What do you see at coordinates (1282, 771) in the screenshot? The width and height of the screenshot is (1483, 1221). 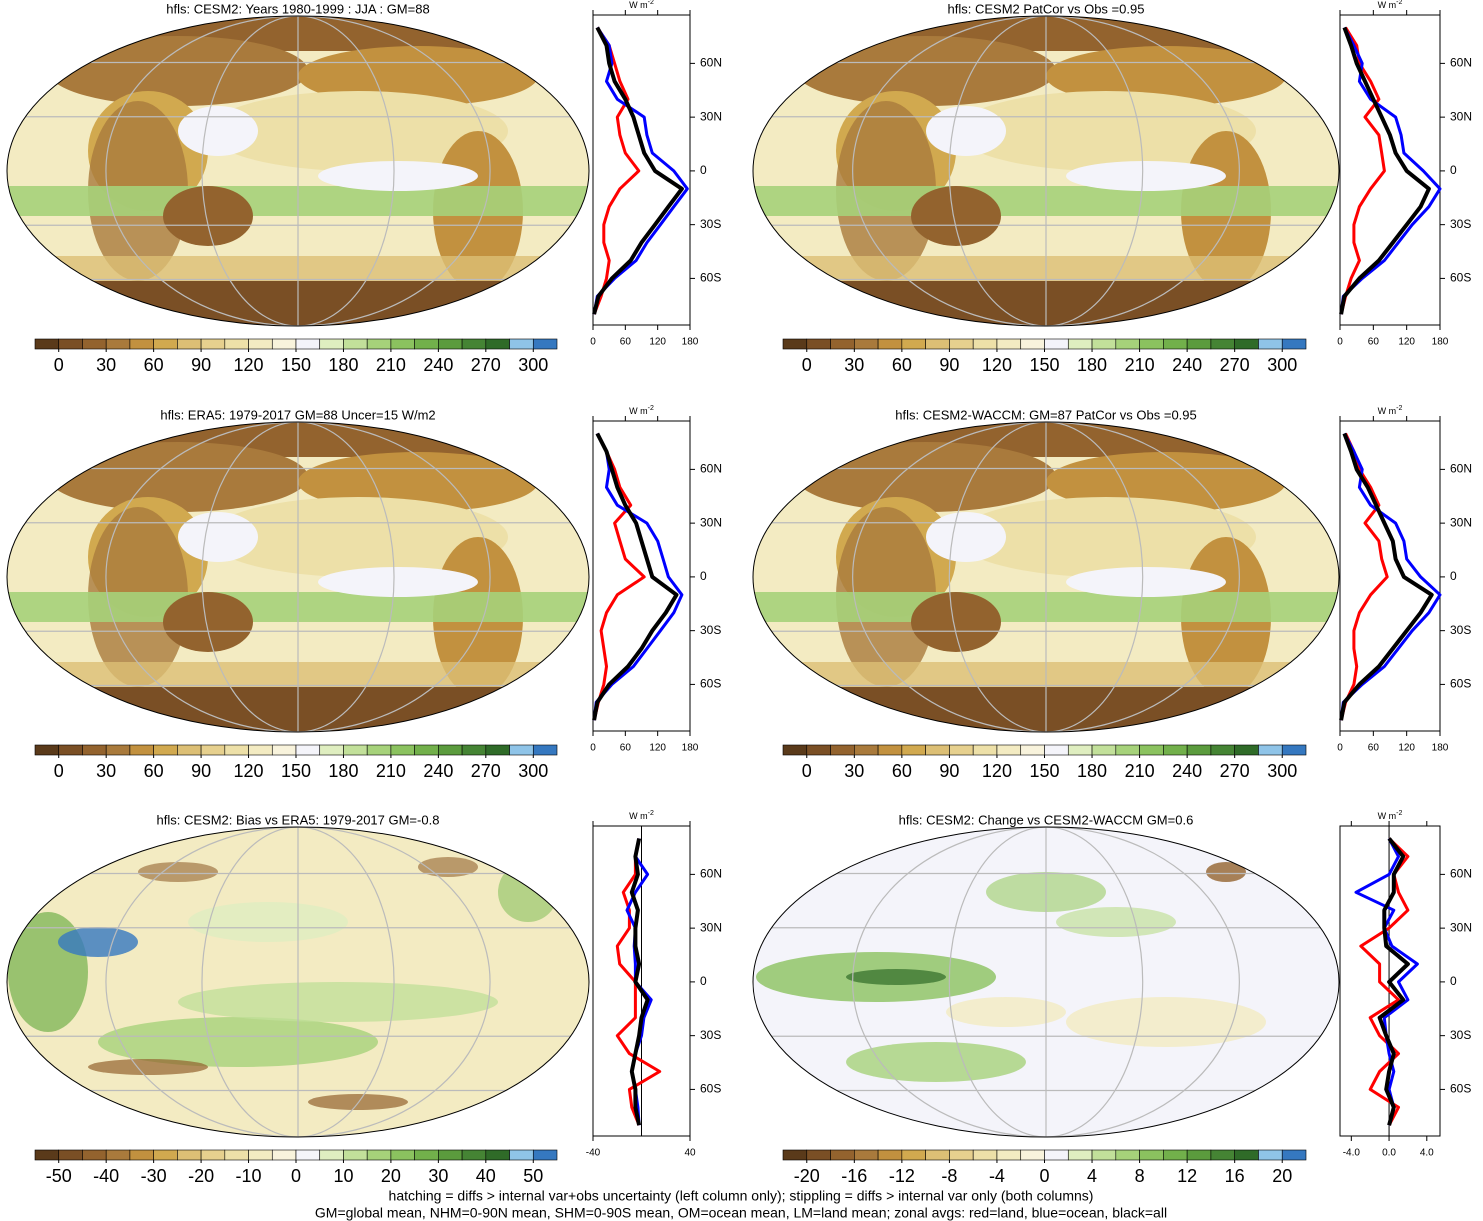 I see `colorbar-tick-label: 300` at bounding box center [1282, 771].